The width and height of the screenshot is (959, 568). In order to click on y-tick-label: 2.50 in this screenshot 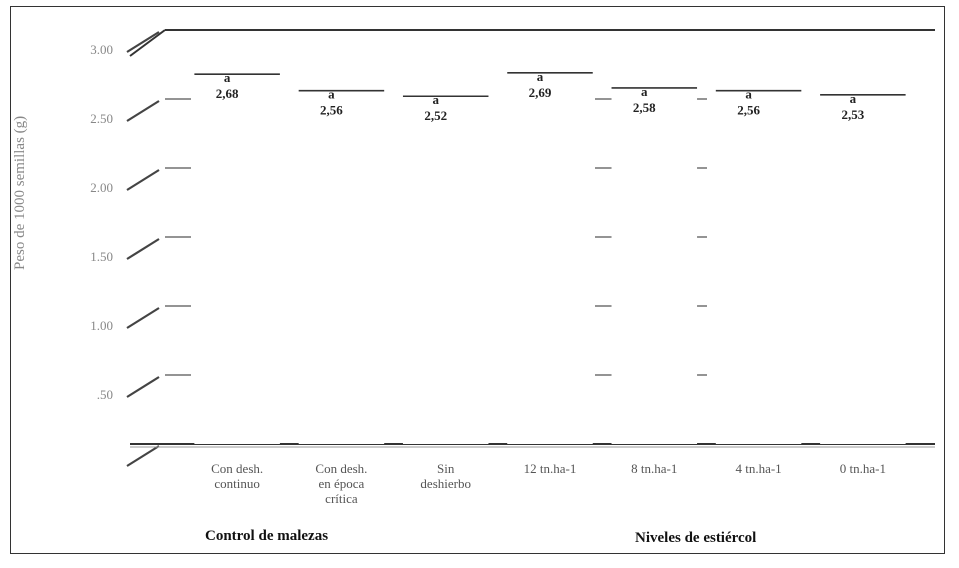, I will do `click(101, 118)`.